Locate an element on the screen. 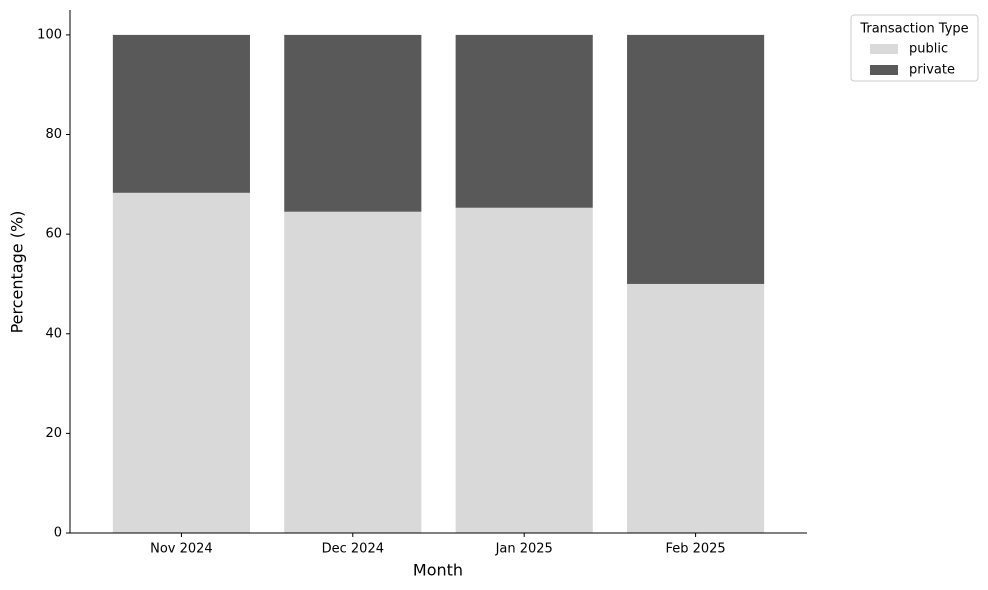 The height and width of the screenshot is (590, 988). y-axis-label: Percentage (%) is located at coordinates (17, 272).